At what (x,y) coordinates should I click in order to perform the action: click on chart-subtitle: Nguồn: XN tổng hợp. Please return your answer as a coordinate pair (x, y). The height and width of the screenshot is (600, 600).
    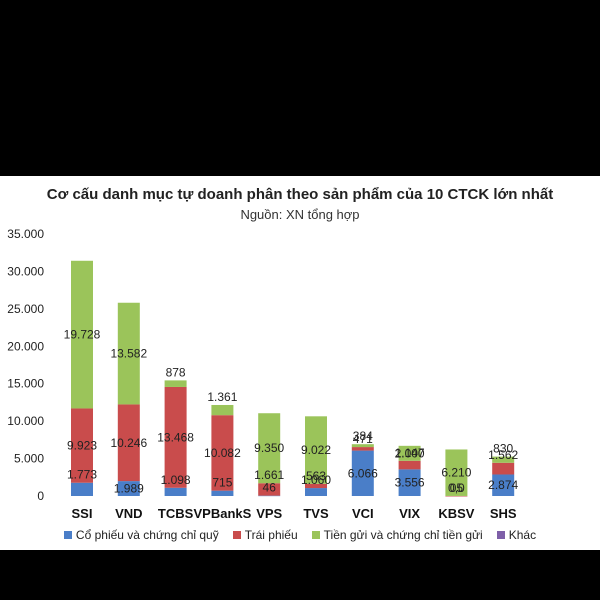
    Looking at the image, I should click on (300, 214).